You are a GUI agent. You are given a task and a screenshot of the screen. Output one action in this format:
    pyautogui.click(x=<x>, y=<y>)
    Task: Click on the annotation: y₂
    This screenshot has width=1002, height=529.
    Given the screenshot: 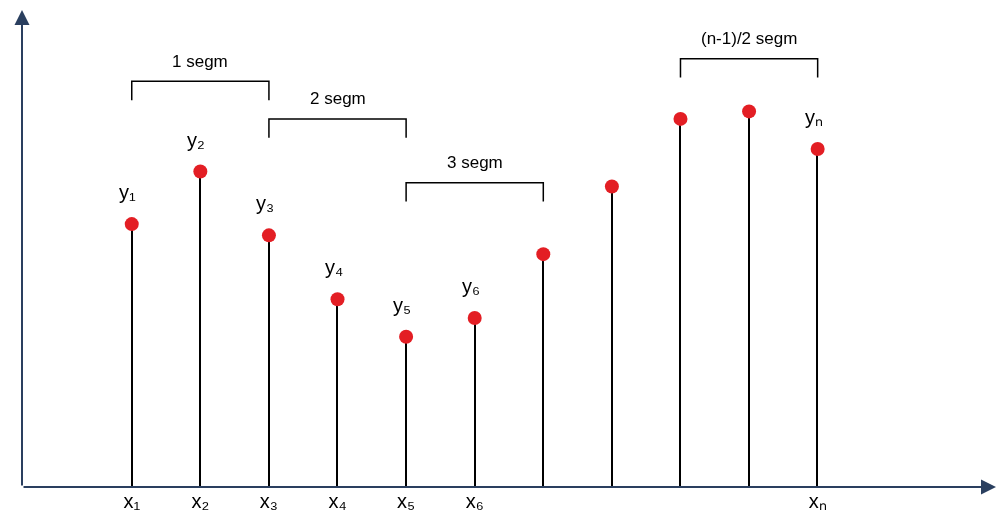 What is the action you would take?
    pyautogui.click(x=196, y=140)
    